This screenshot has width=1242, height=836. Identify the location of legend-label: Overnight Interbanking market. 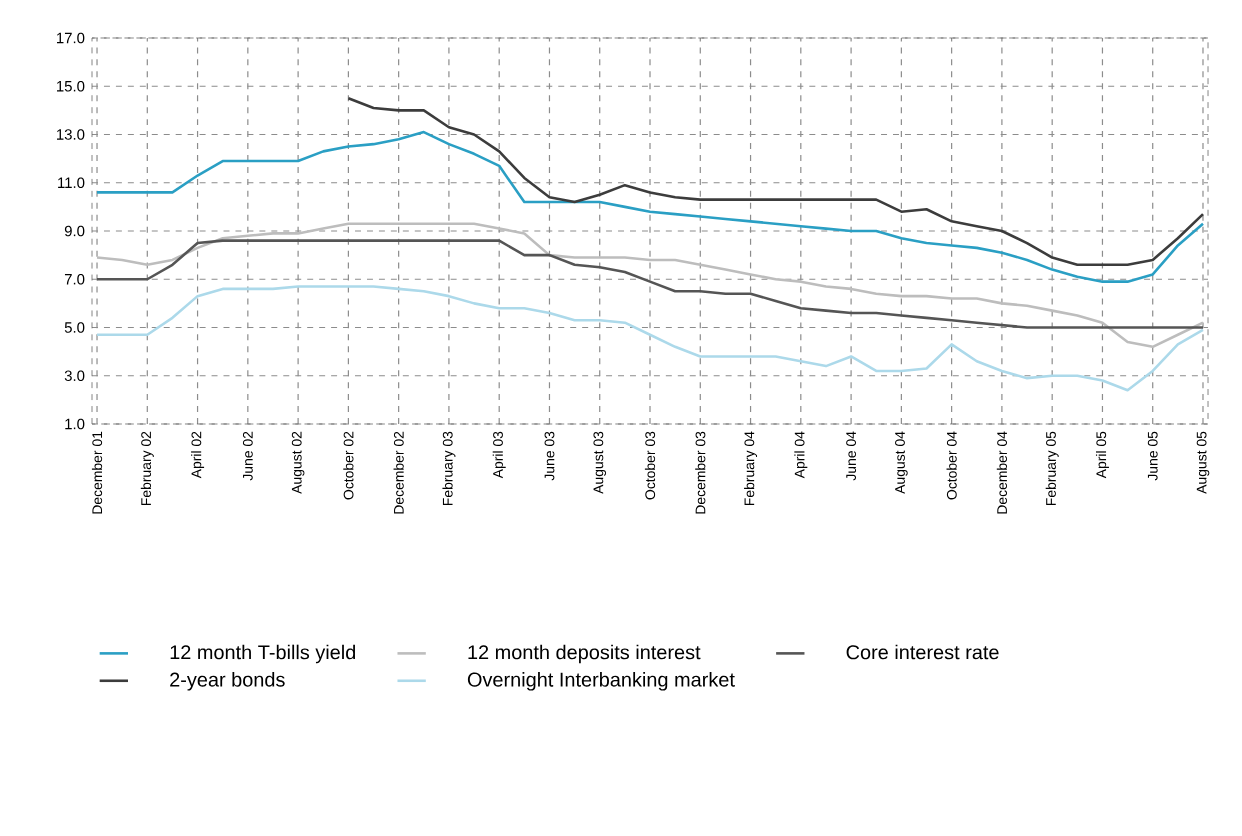
(601, 681).